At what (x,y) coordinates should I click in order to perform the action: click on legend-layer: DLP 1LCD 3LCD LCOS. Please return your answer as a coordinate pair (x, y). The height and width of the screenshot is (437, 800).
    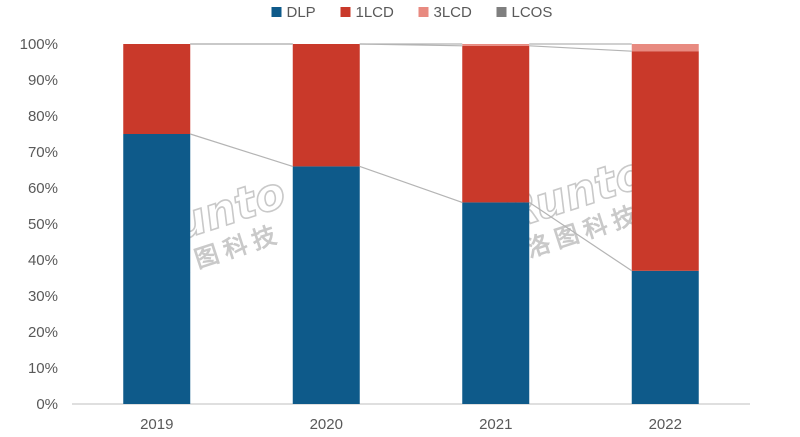
    Looking at the image, I should click on (412, 12).